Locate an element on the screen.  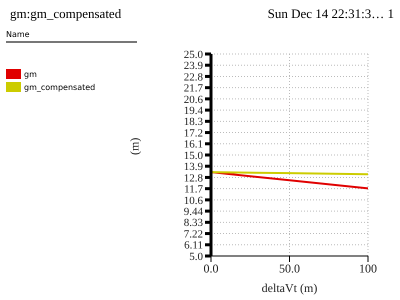
x-axis-title: deltaVt (m) is located at coordinates (290, 288).